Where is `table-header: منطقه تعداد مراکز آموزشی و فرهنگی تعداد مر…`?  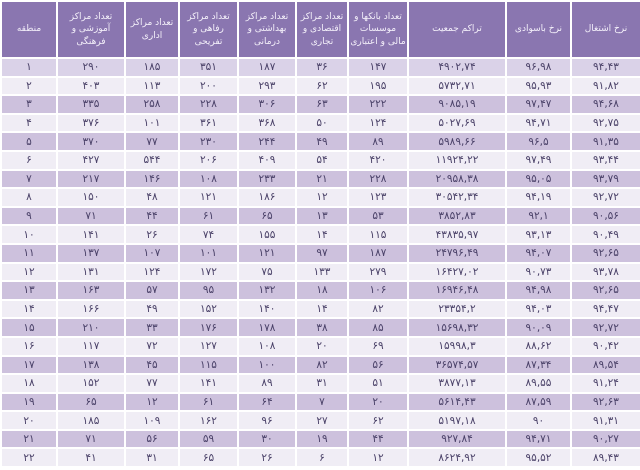 table-header: منطقه تعداد مراکز آموزشی و فرهنگی تعداد مر… is located at coordinates (320, 29).